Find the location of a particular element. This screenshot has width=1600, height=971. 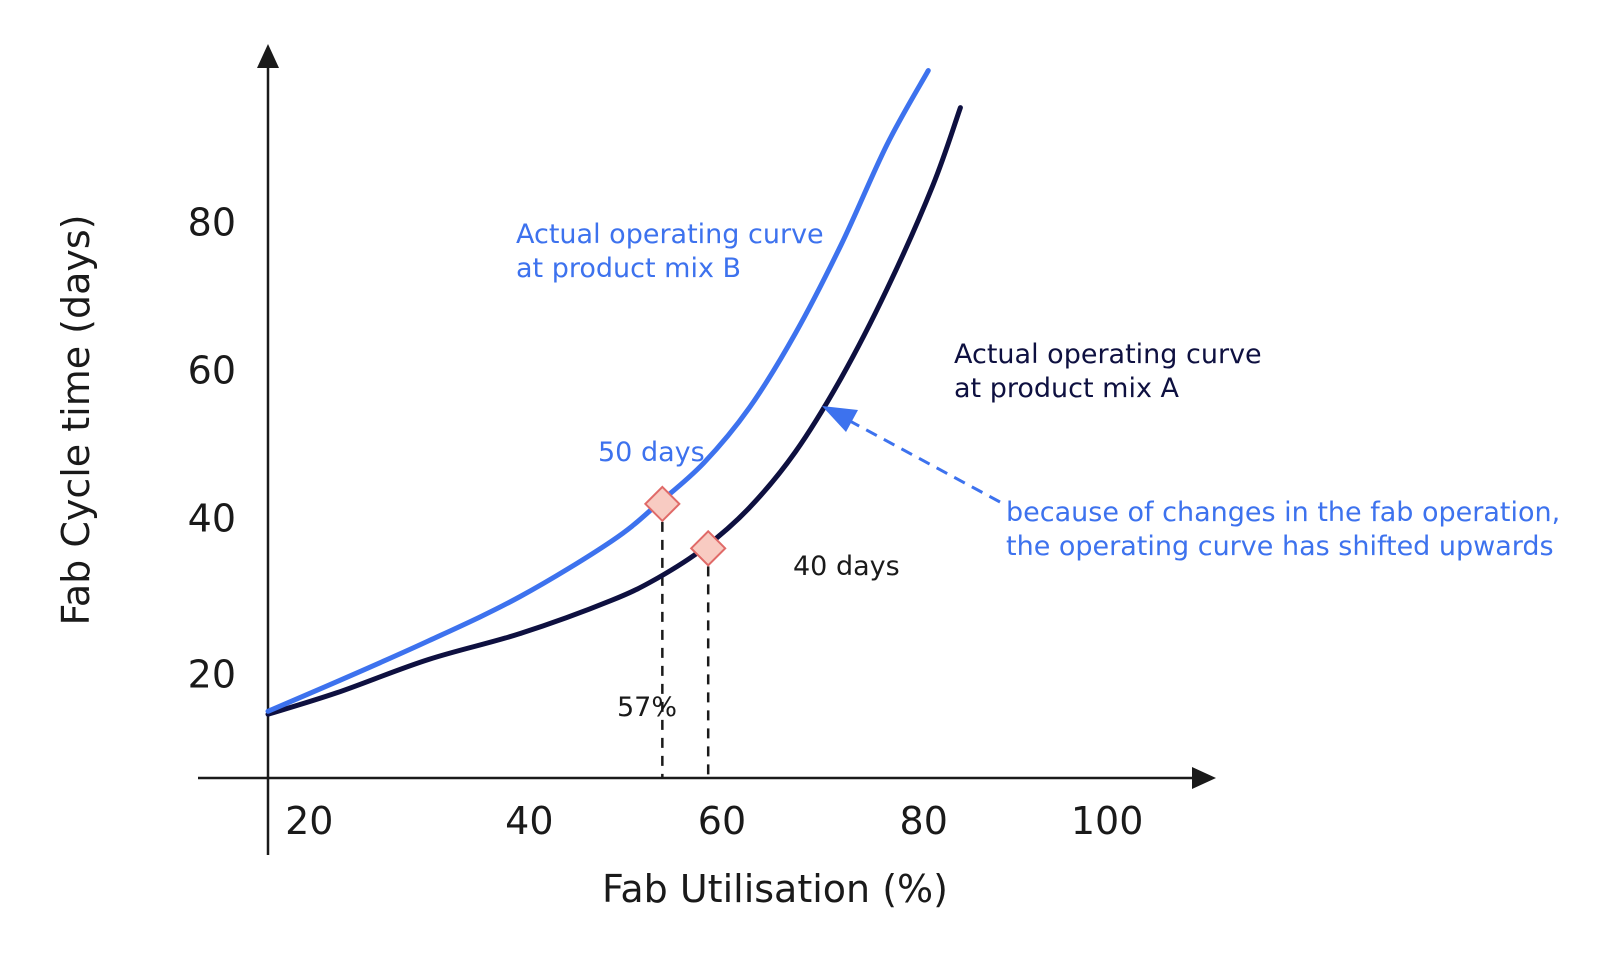

y-axis-arrow-icon is located at coordinates (268, 56).